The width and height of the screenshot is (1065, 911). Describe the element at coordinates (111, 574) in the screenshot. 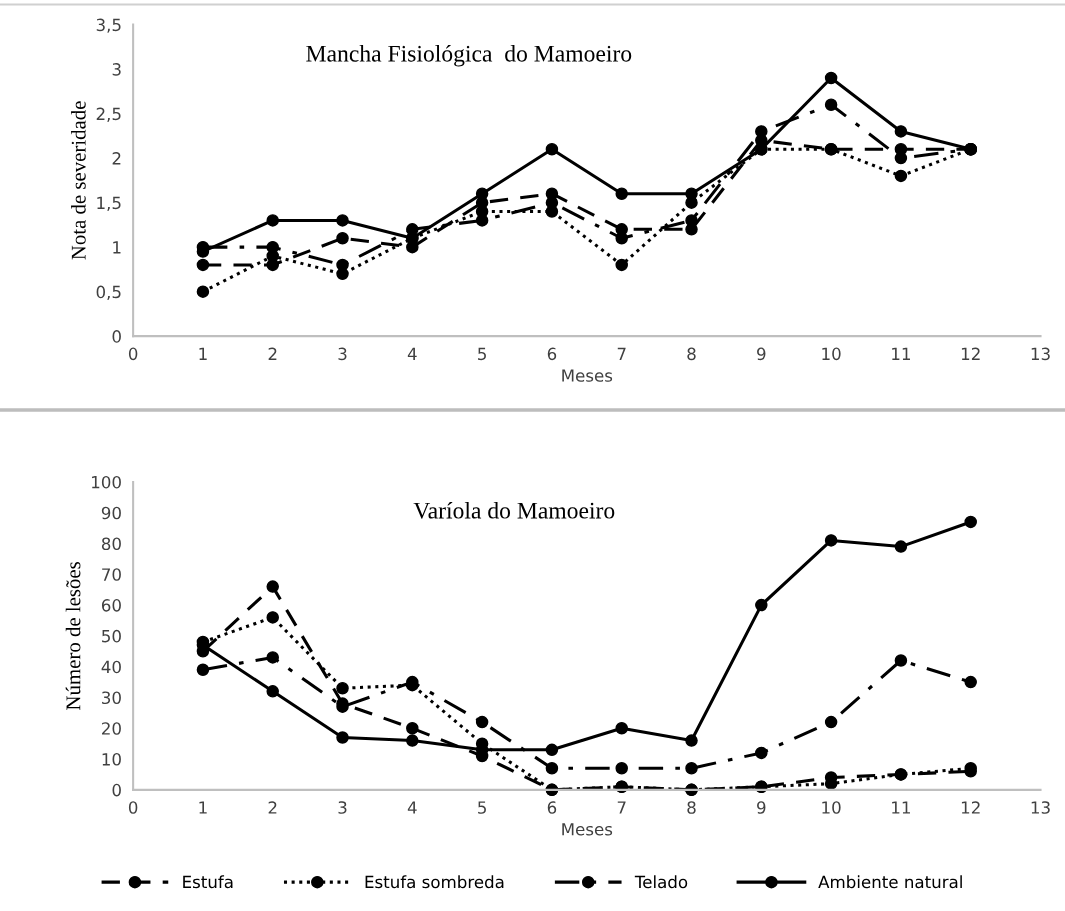

I see `y-tick-label: 70` at that location.